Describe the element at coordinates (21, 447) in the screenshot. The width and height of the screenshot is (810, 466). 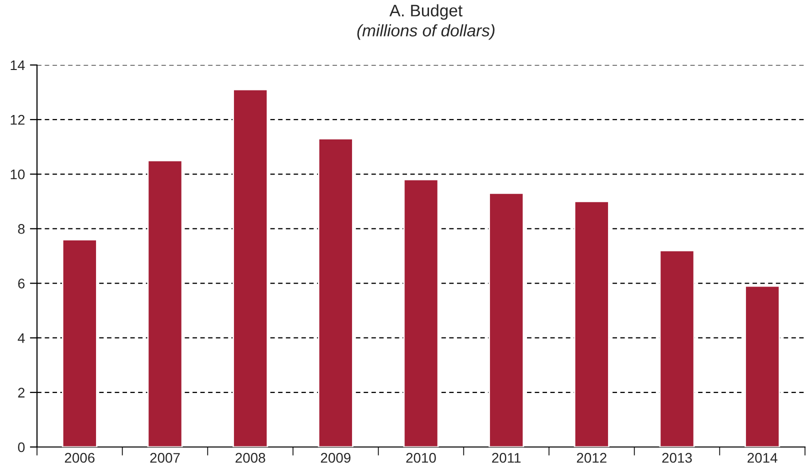
I see `y-tick-label: 0` at that location.